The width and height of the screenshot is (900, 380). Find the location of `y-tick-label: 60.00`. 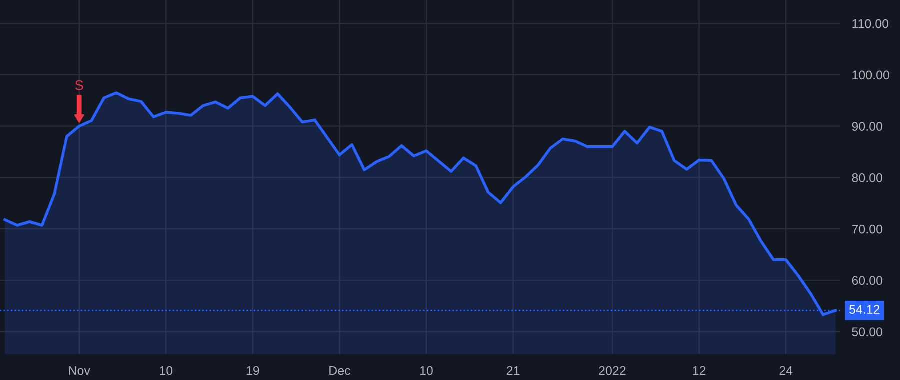

y-tick-label: 60.00 is located at coordinates (867, 281).